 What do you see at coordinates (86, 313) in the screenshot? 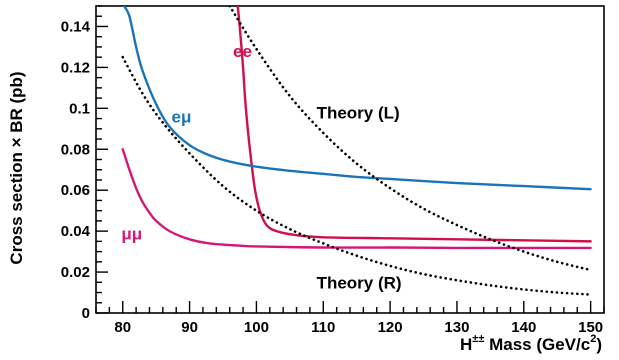
I see `y-tick-label: 0` at bounding box center [86, 313].